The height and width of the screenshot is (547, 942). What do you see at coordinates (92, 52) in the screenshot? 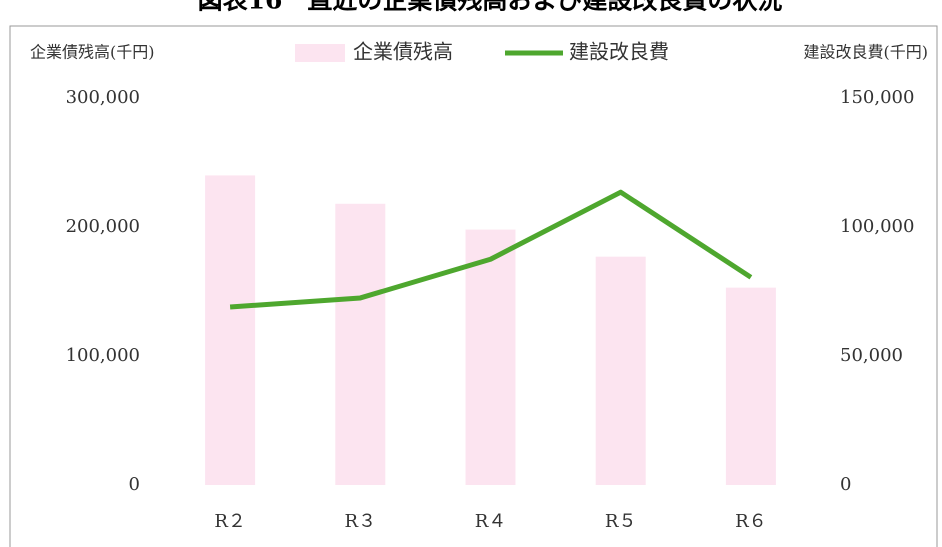
I see `y-axis-label: 企業債残高(千円)` at bounding box center [92, 52].